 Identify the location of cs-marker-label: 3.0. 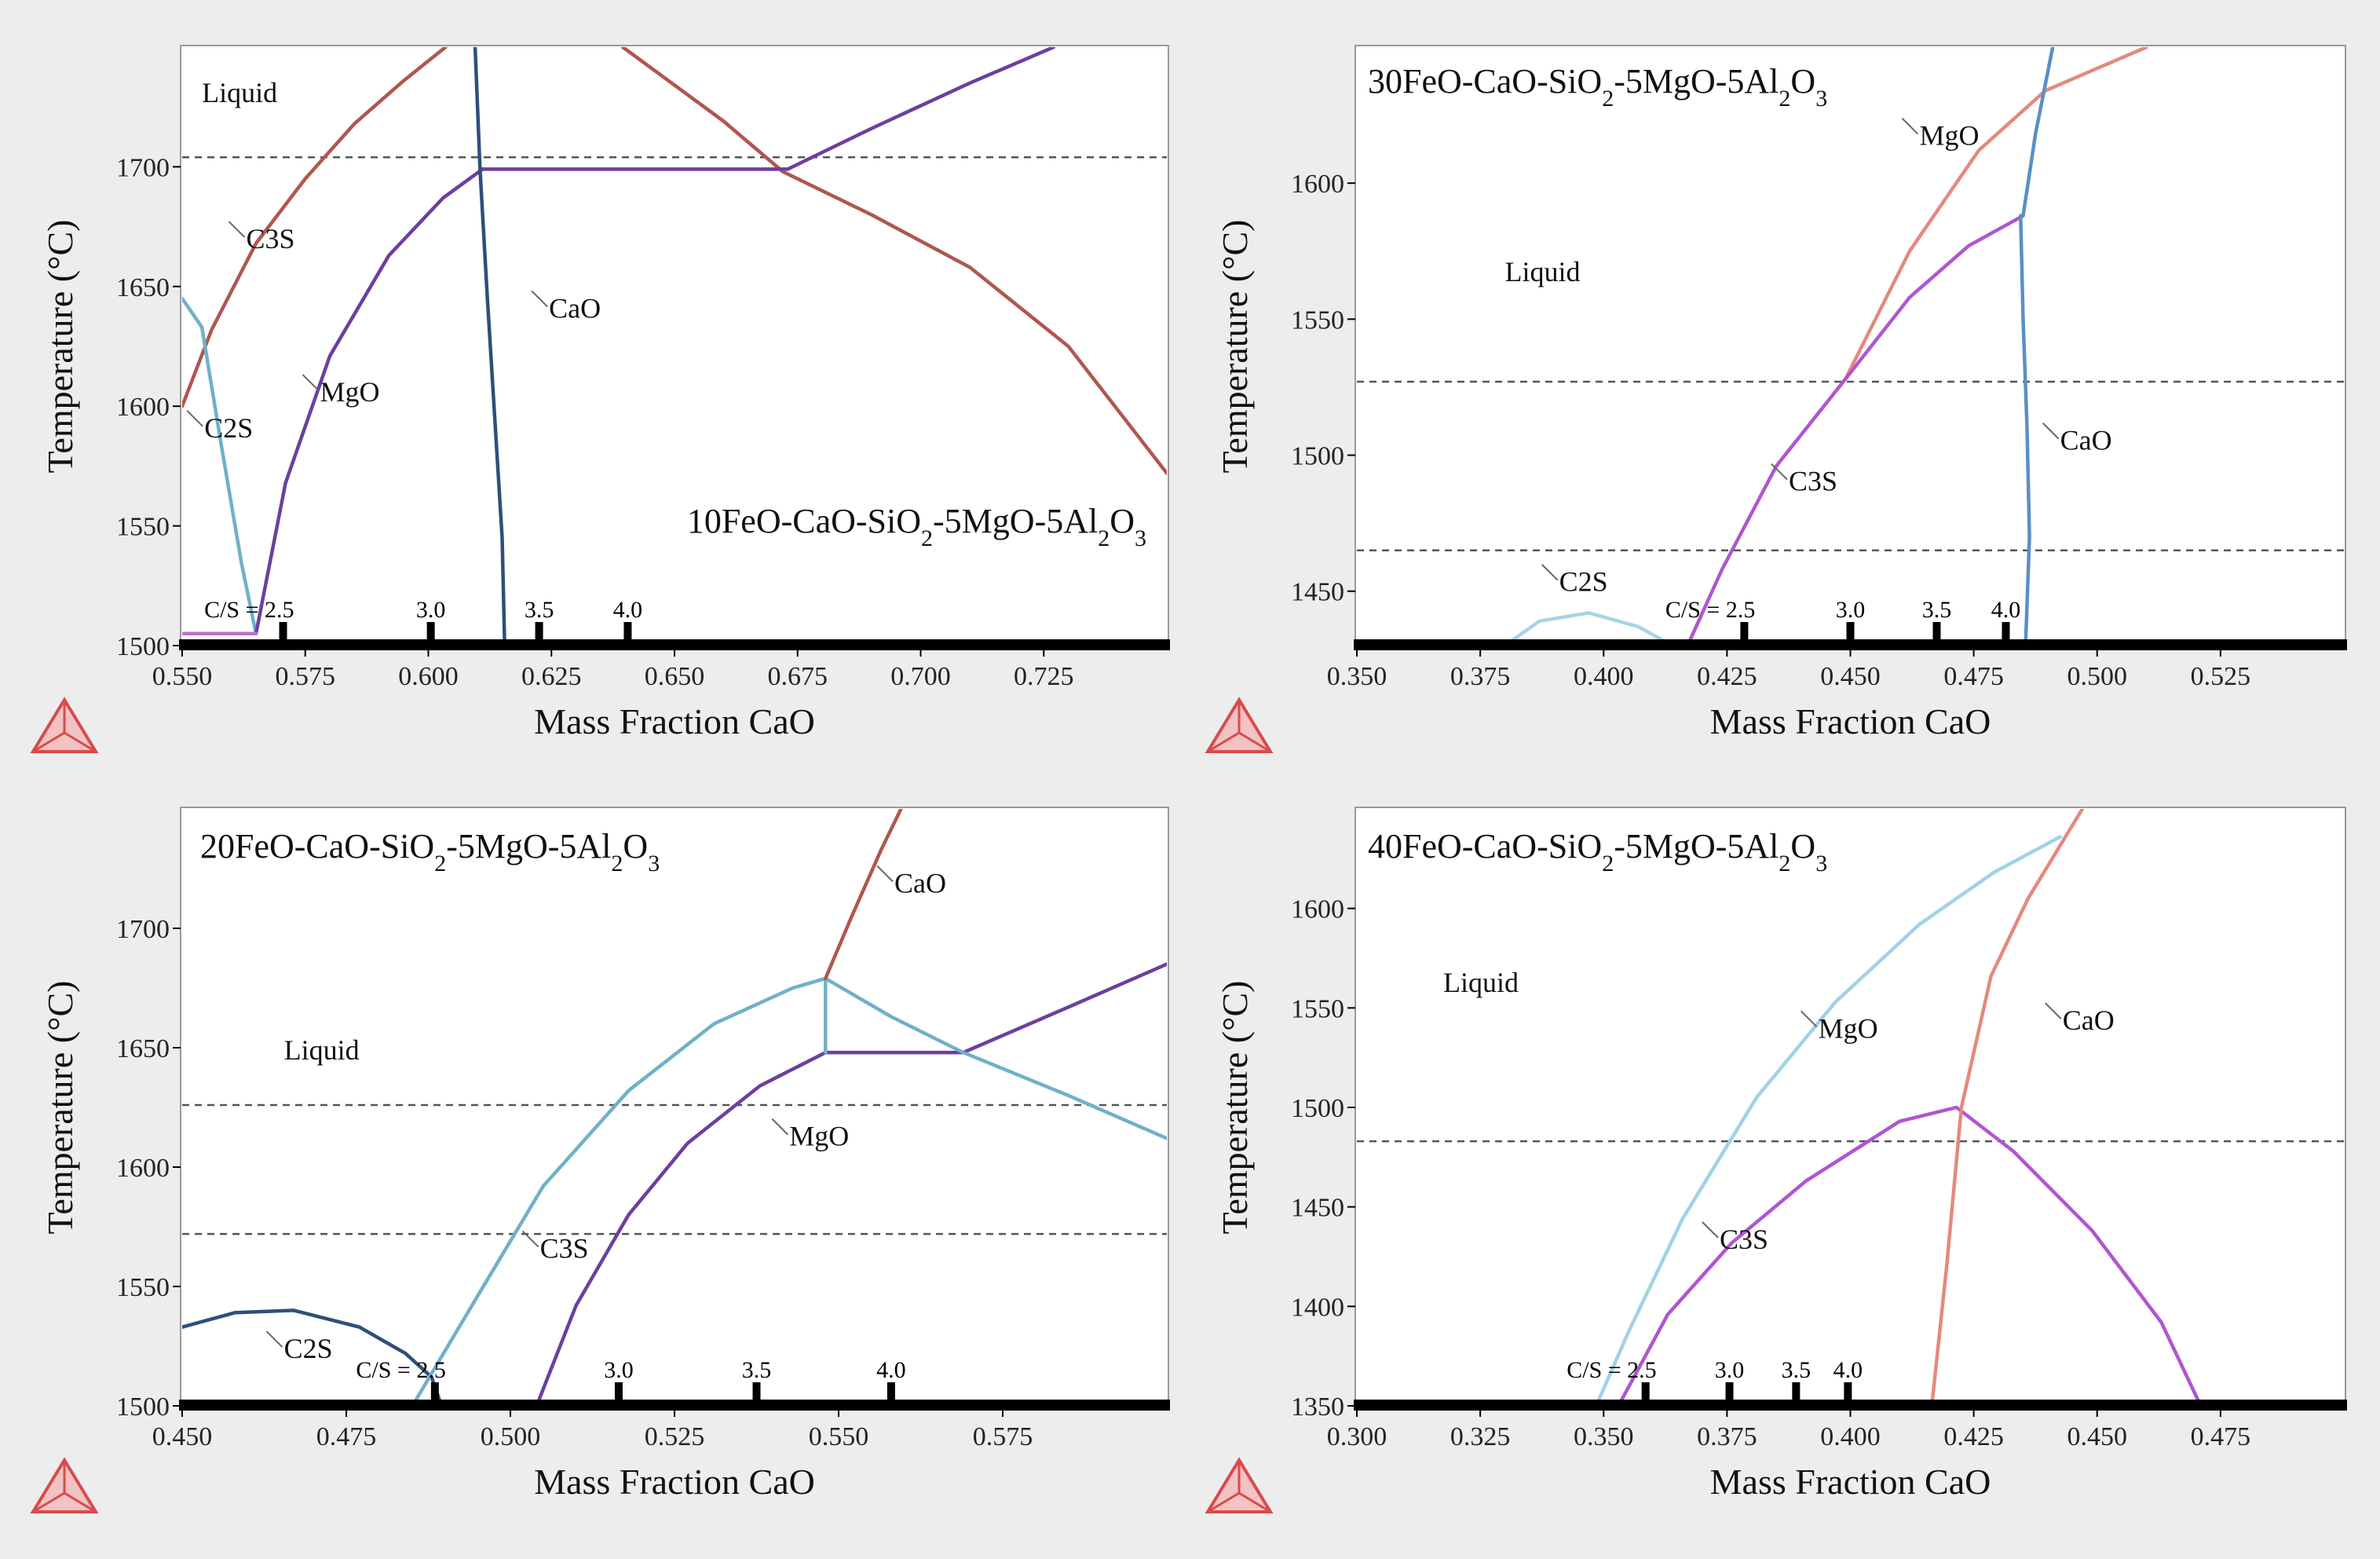
(1851, 610).